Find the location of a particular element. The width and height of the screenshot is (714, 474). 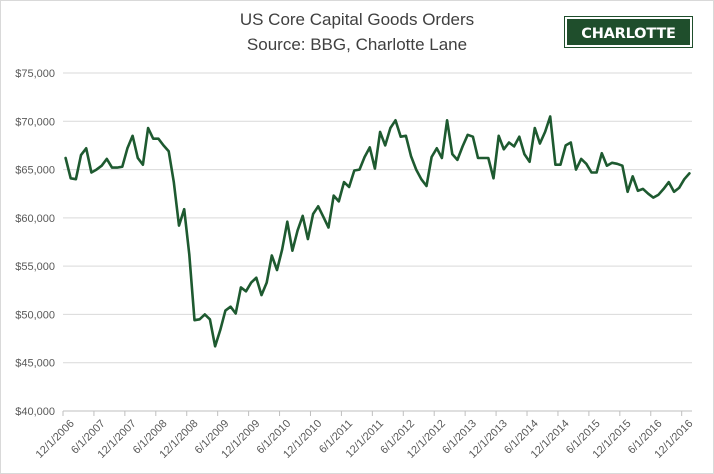

y-tick-label: $55,000 is located at coordinates (35, 267).